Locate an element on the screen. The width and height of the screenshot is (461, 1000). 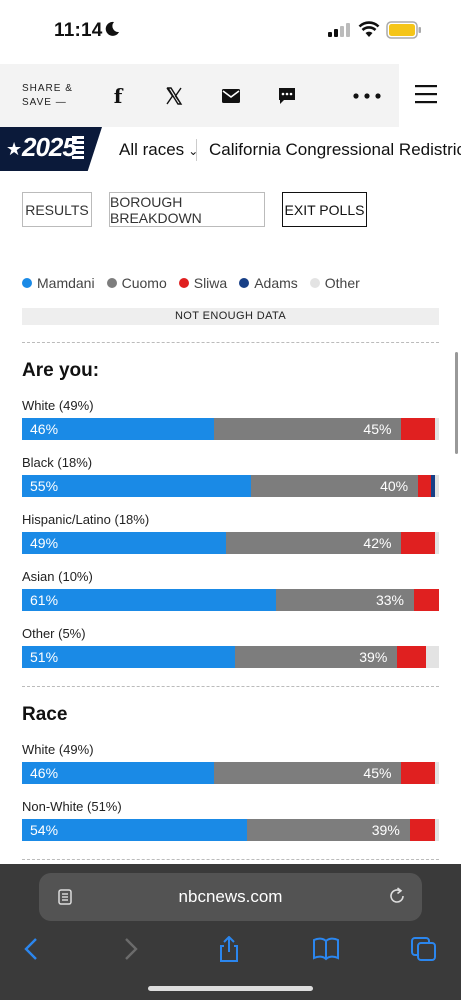
bookmarks-icon is located at coordinates (326, 949).